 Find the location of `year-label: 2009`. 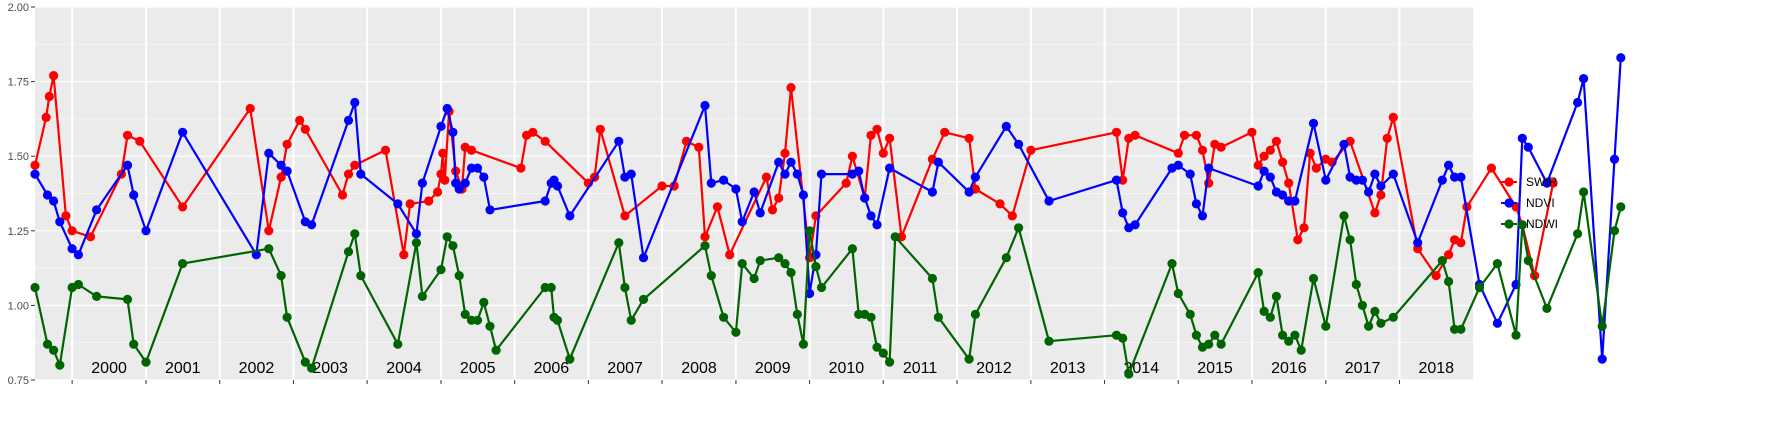

year-label: 2009 is located at coordinates (773, 368).